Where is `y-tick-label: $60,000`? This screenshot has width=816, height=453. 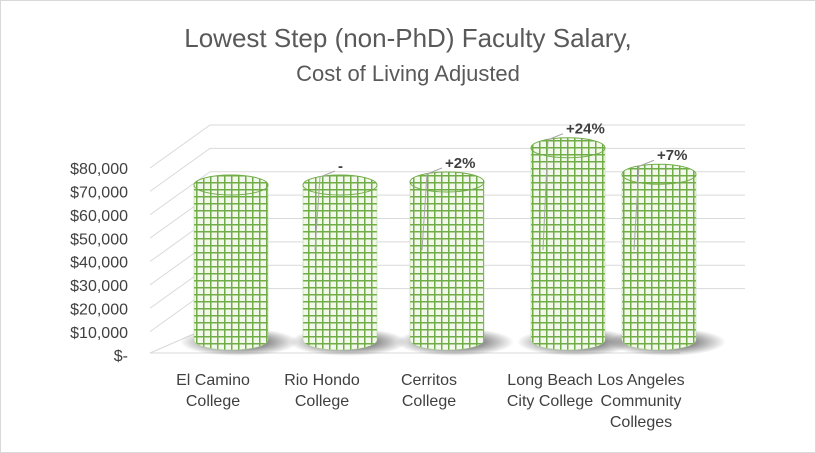 y-tick-label: $60,000 is located at coordinates (99, 216).